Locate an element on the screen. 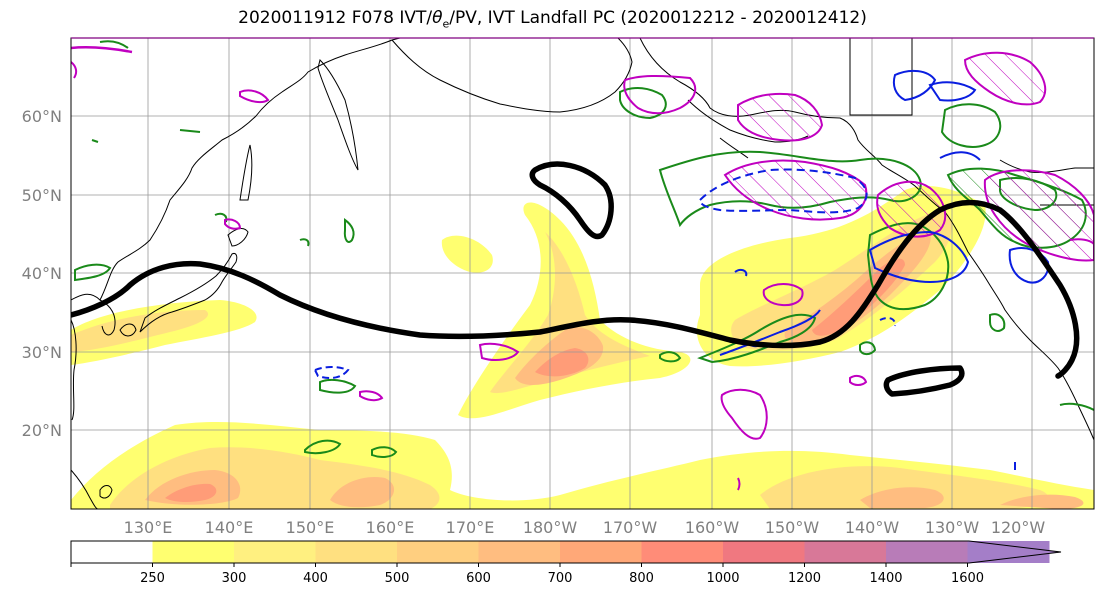 The width and height of the screenshot is (1105, 603). colorbar-tick-label: 500 is located at coordinates (397, 578).